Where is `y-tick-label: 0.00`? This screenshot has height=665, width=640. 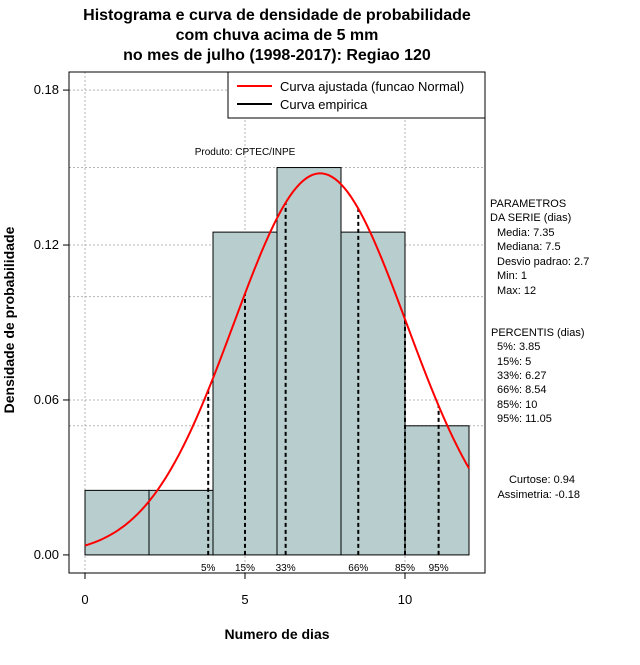
y-tick-label: 0.00 is located at coordinates (46, 554).